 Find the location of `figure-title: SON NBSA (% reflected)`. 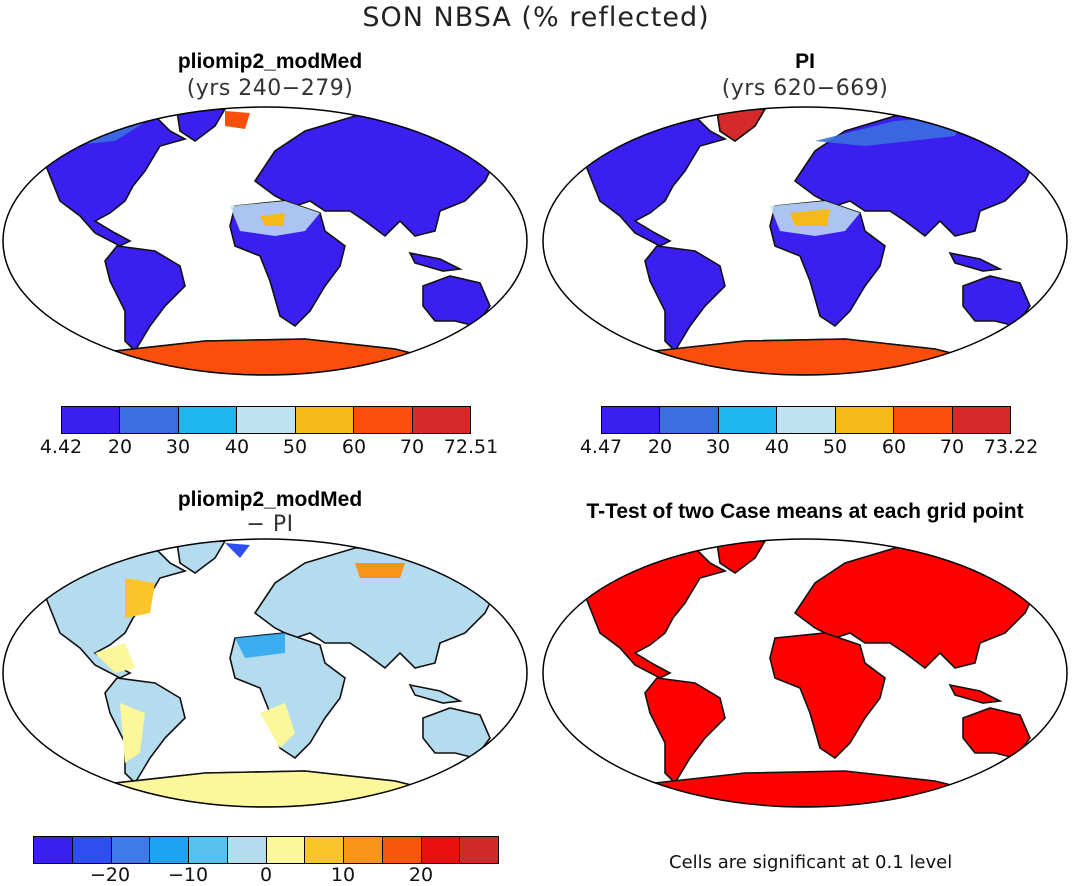

figure-title: SON NBSA (% reflected) is located at coordinates (536, 17).